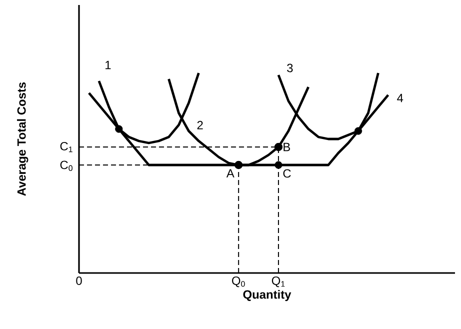  I want to click on annotation: C, so click(287, 173).